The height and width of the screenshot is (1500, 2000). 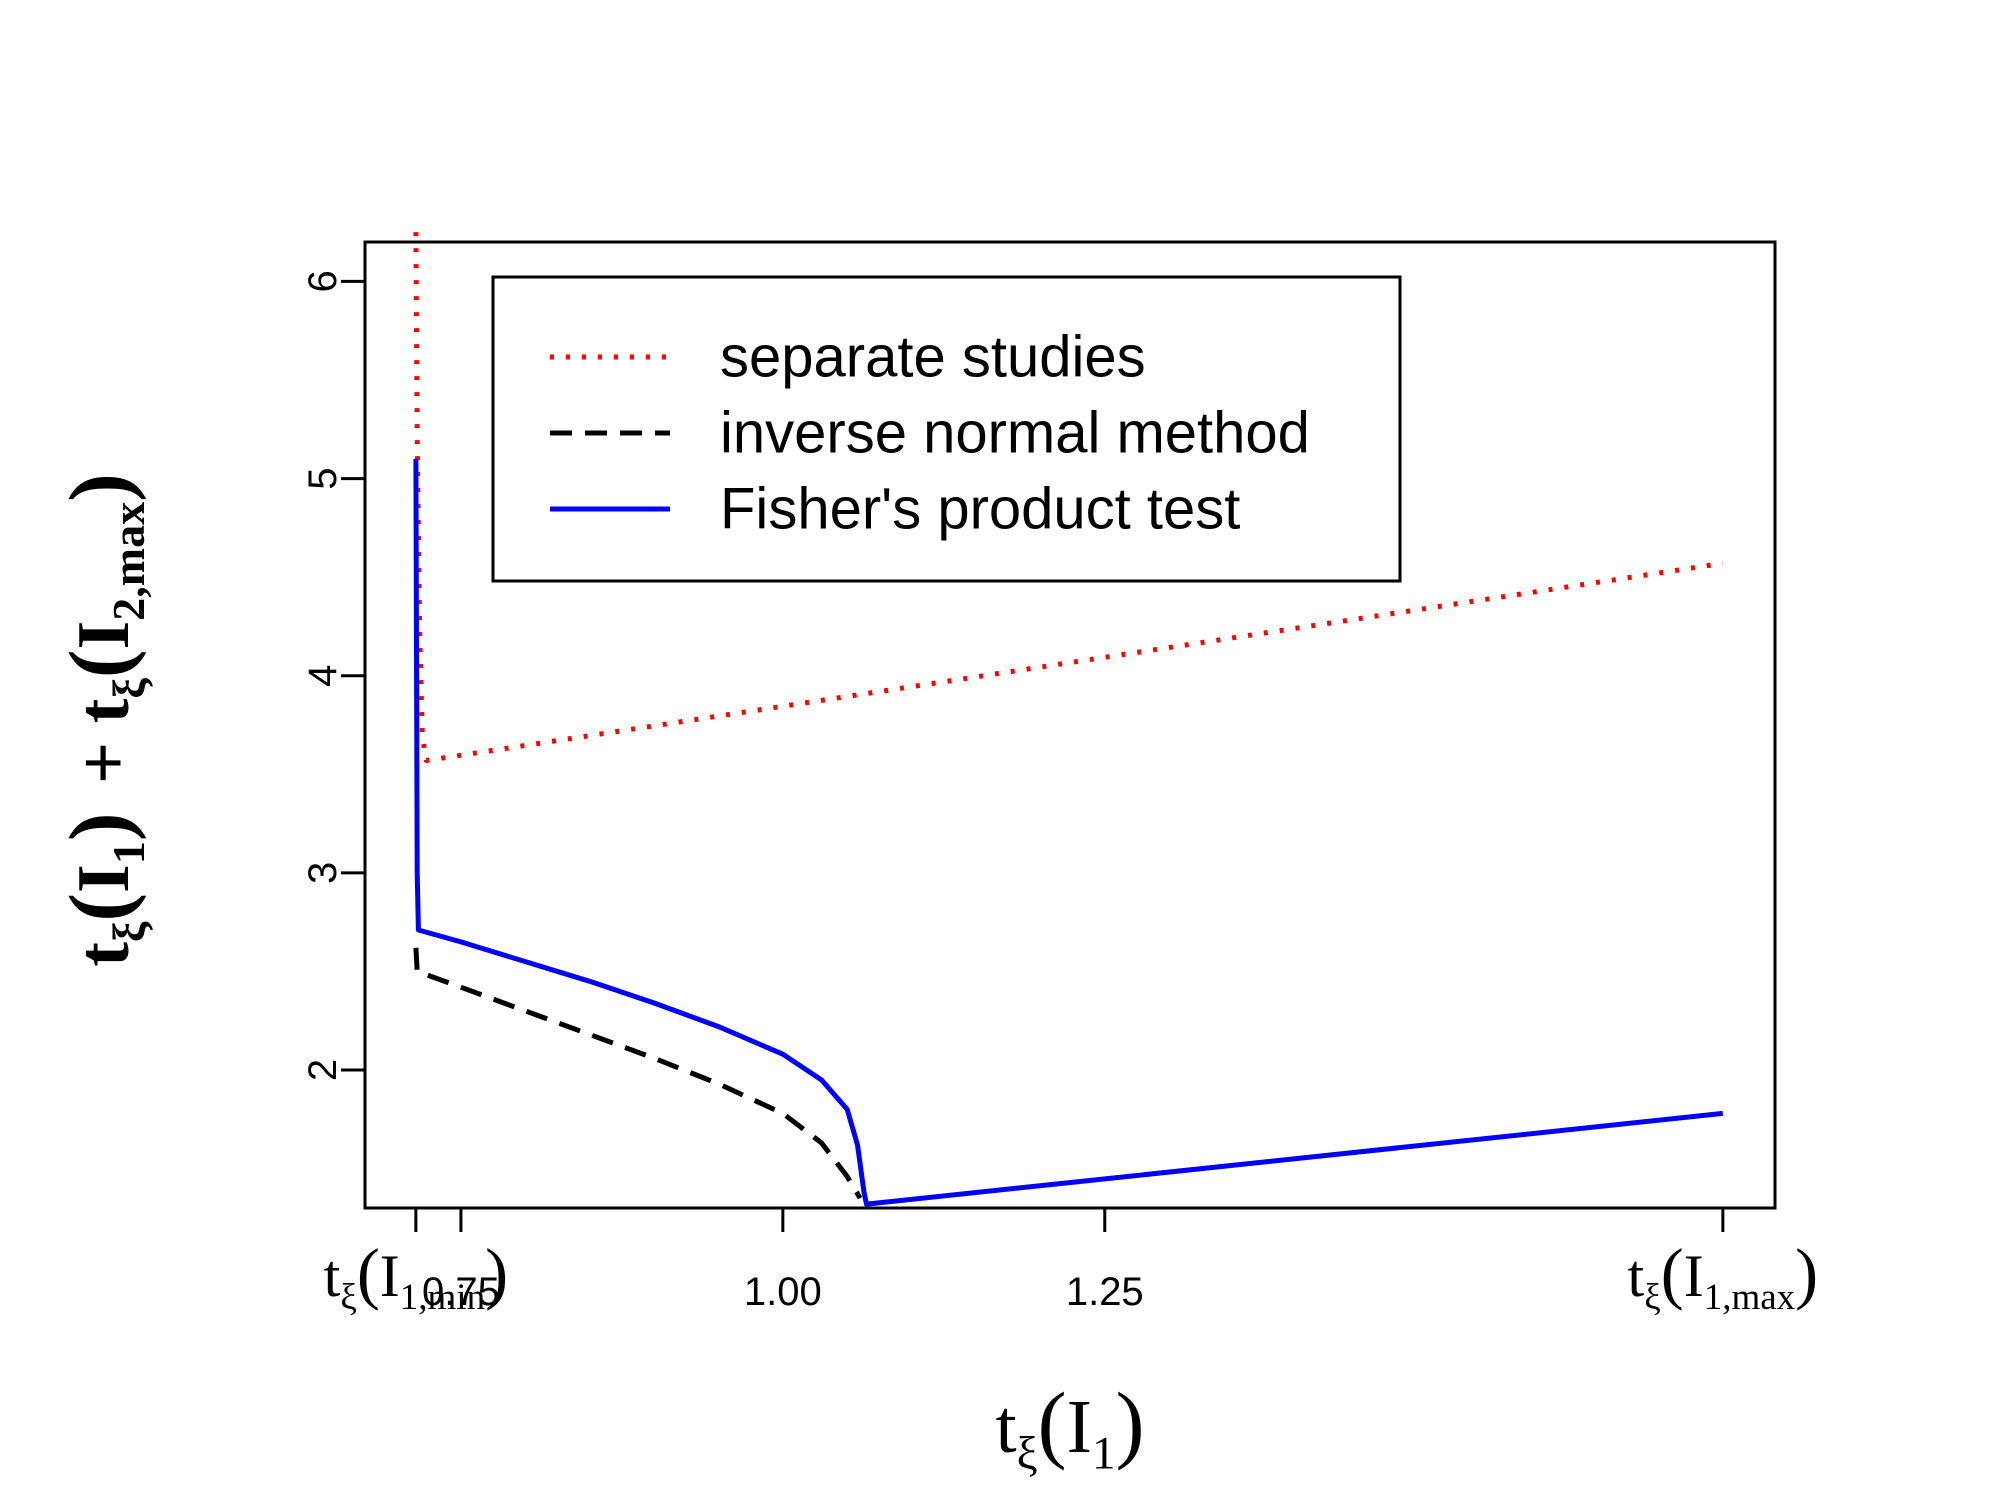 I want to click on x-tick-label: 0.75, so click(x=461, y=1292).